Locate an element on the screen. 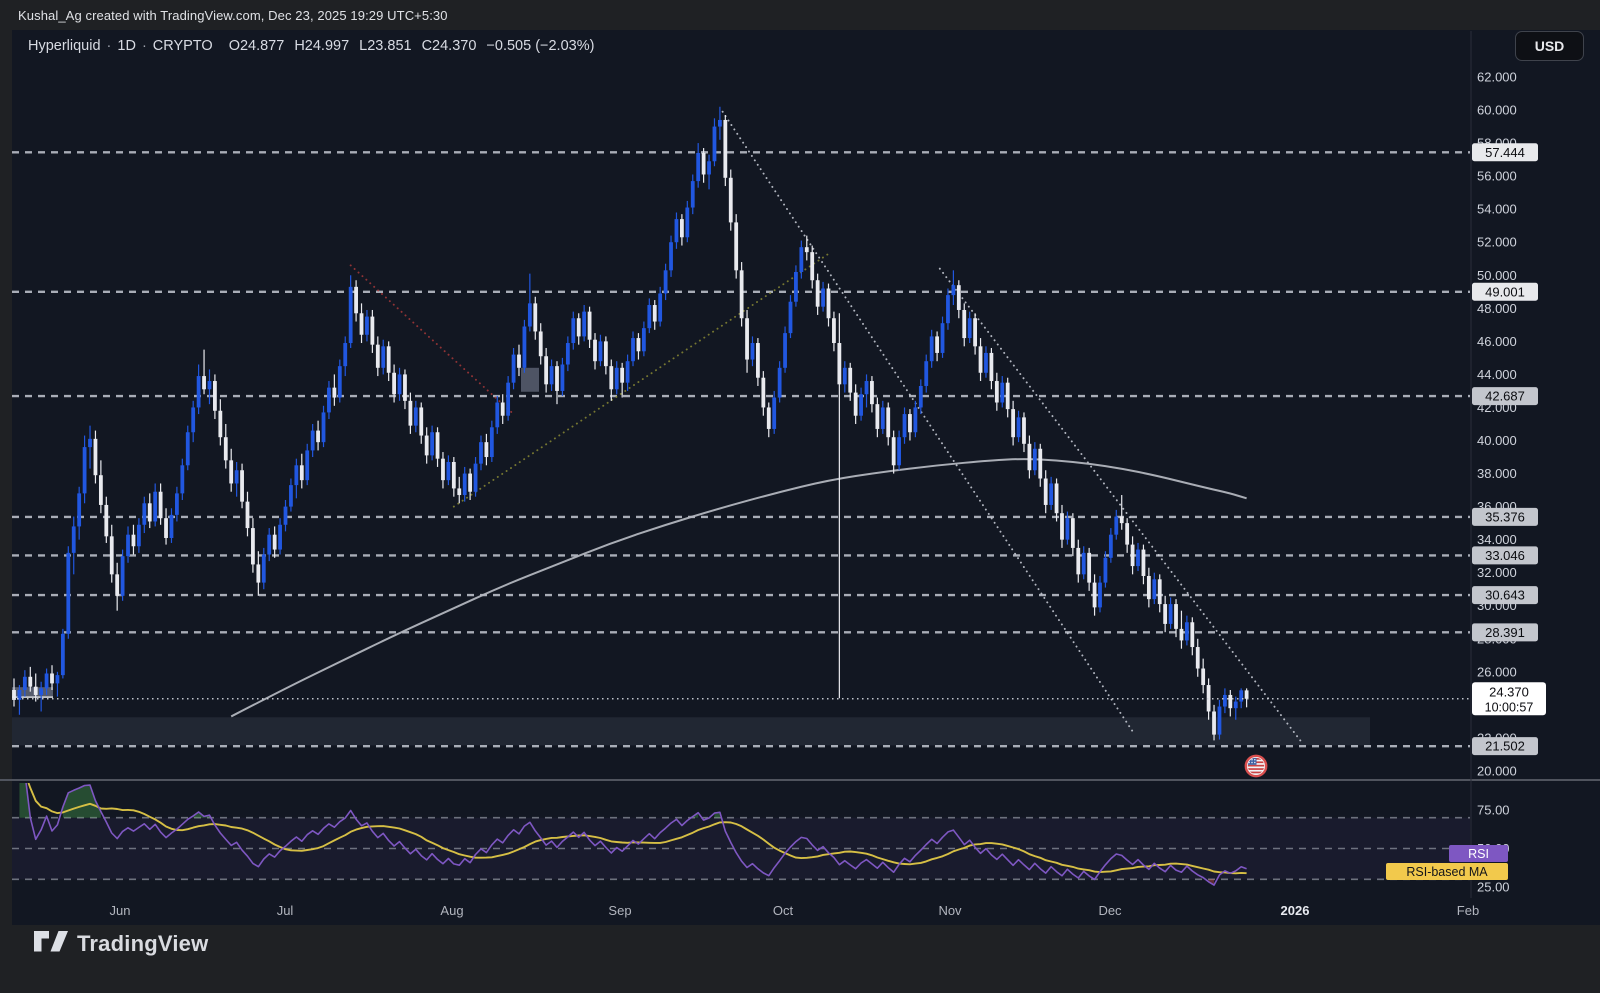  price-level-label-bg is located at coordinates (1505, 396).